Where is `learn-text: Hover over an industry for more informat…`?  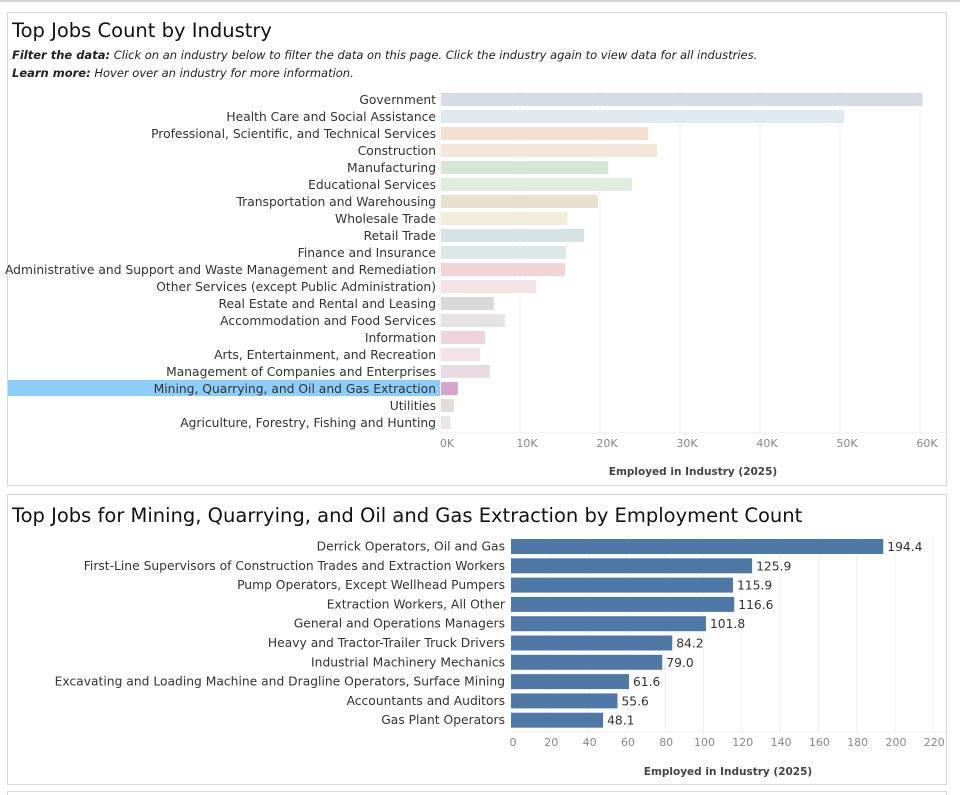
learn-text: Hover over an industry for more informat… is located at coordinates (222, 73).